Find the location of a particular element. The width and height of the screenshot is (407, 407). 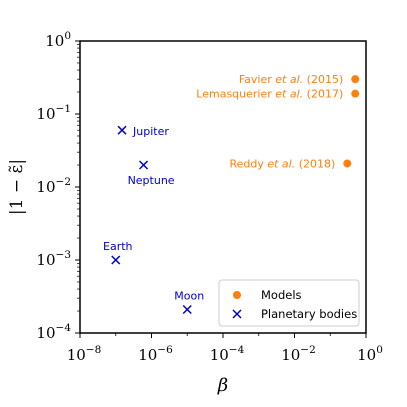

legend-label-planetary-bodies: Planetary bodies is located at coordinates (309, 314).